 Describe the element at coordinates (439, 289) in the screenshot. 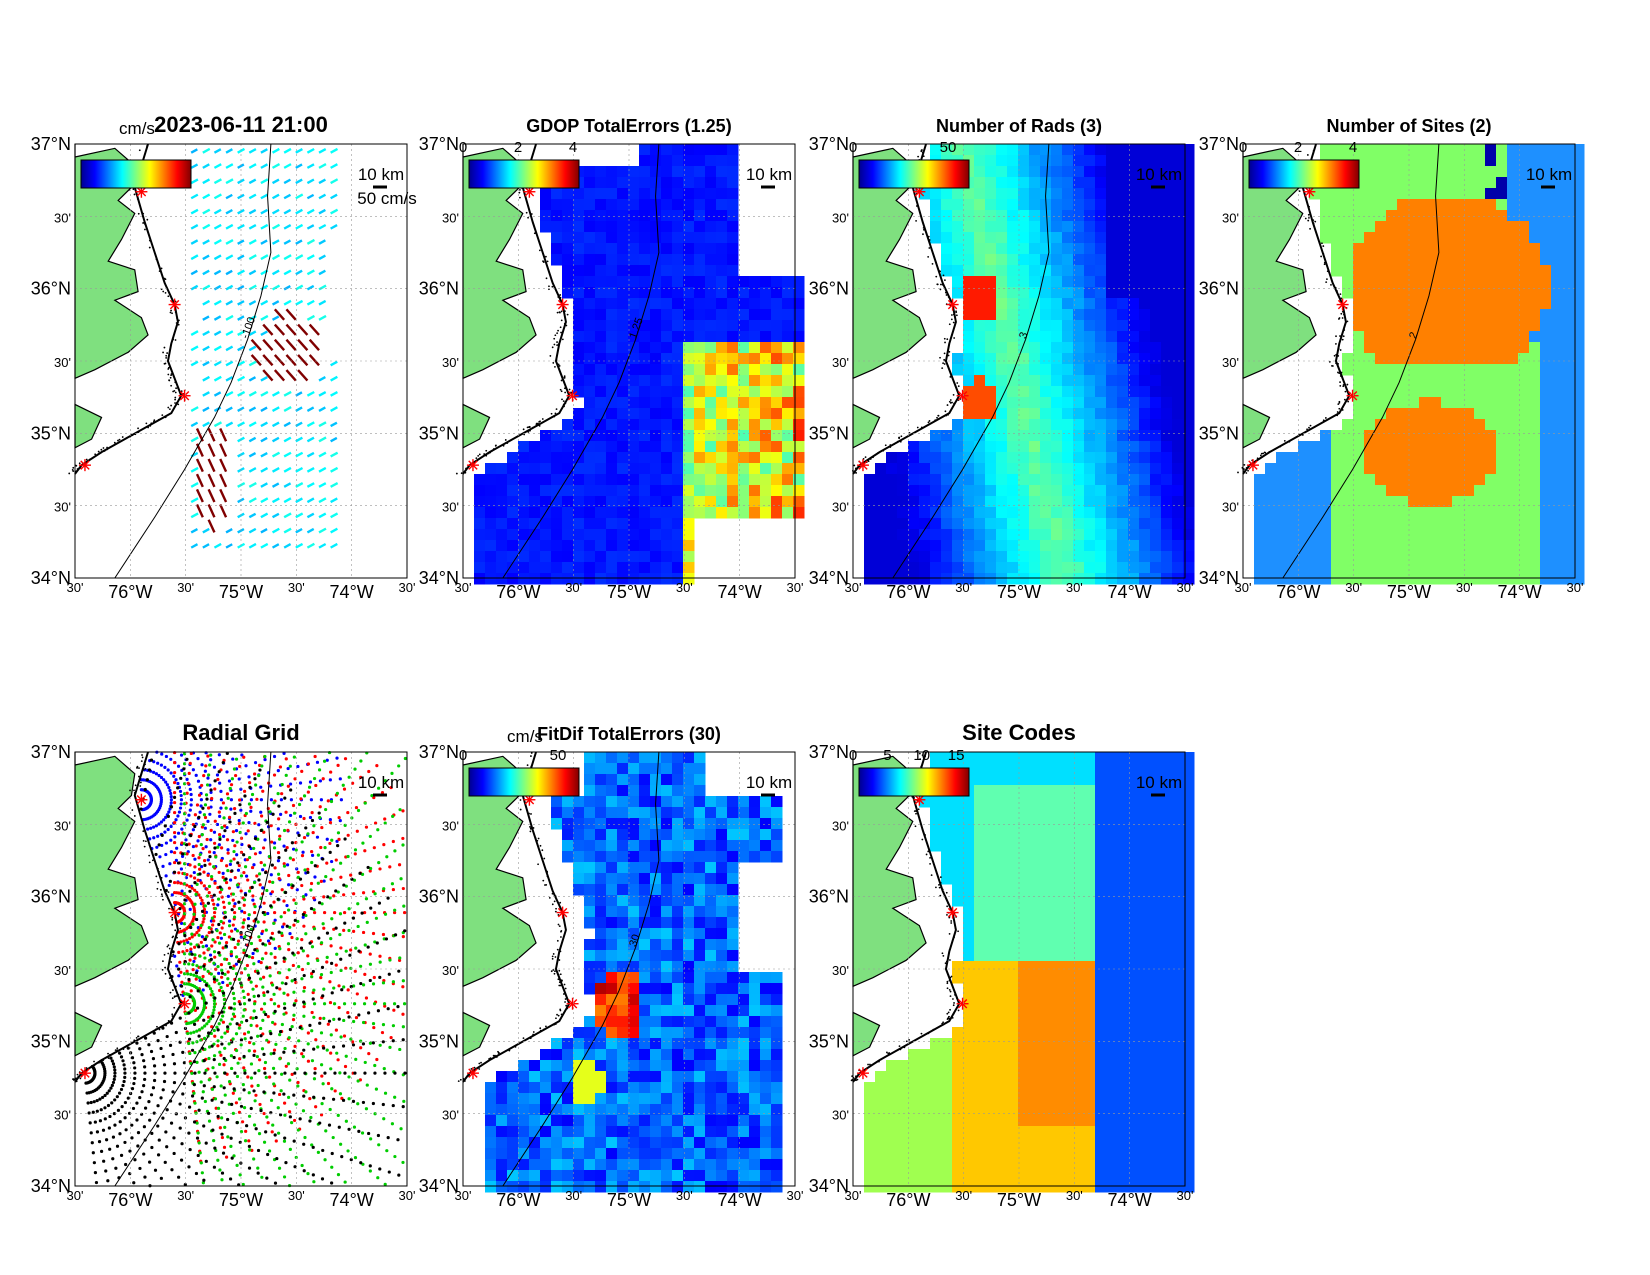

I see `lat-tick-label: 36°N` at that location.